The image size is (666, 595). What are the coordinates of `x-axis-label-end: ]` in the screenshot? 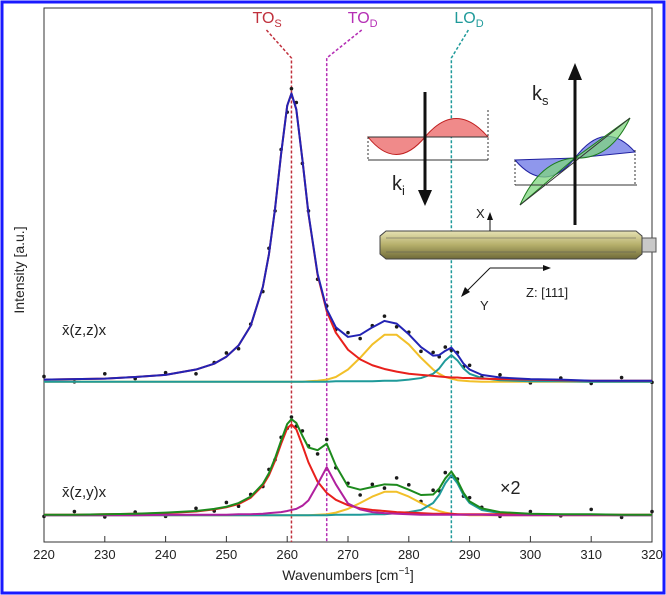 It's located at (412, 575).